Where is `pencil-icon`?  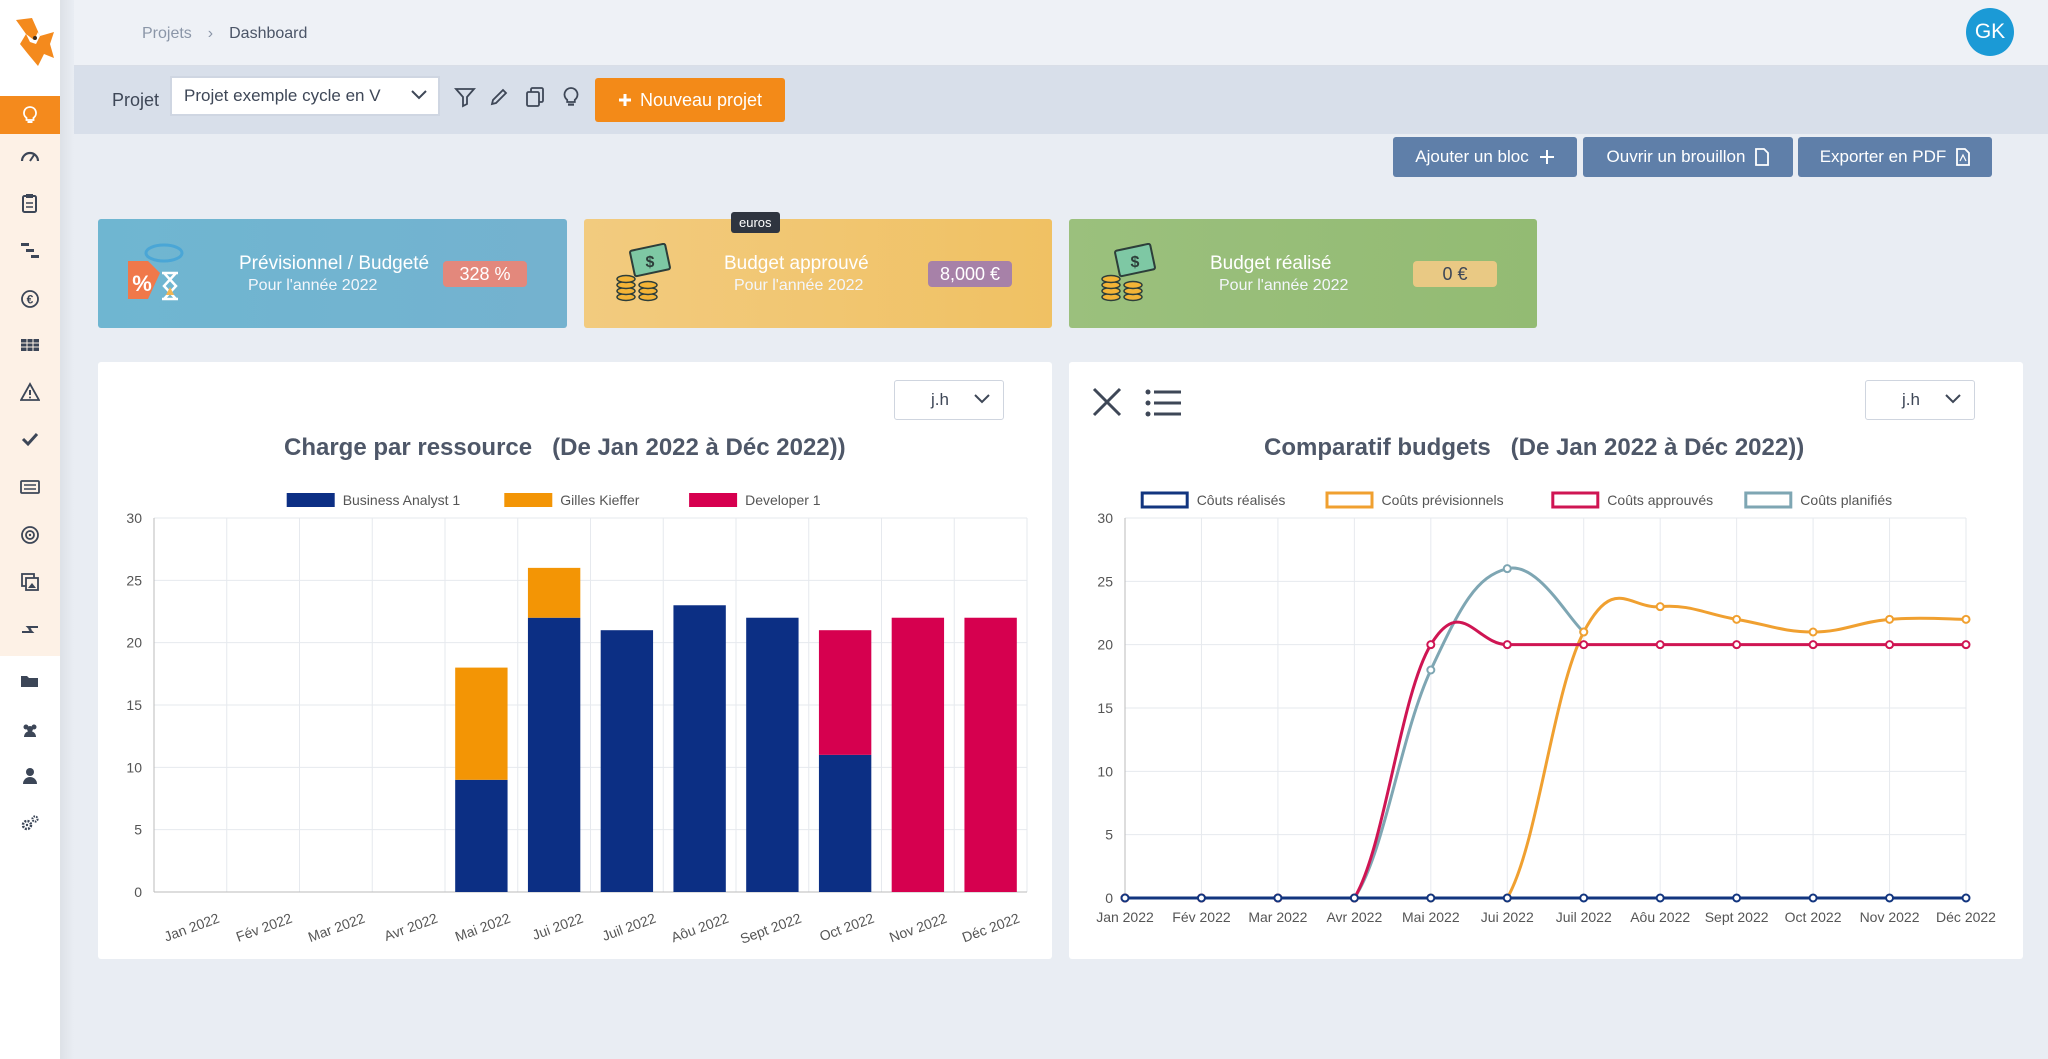
pencil-icon is located at coordinates (499, 97).